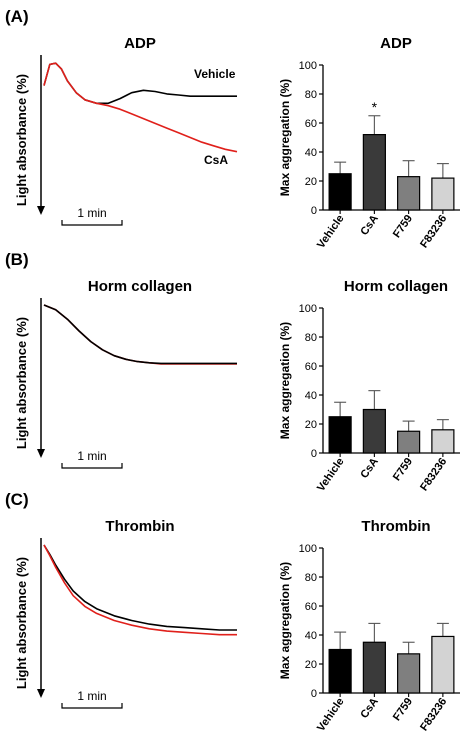 This screenshot has height=738, width=474. Describe the element at coordinates (17, 16) in the screenshot. I see `panel-tag: (A)` at that location.